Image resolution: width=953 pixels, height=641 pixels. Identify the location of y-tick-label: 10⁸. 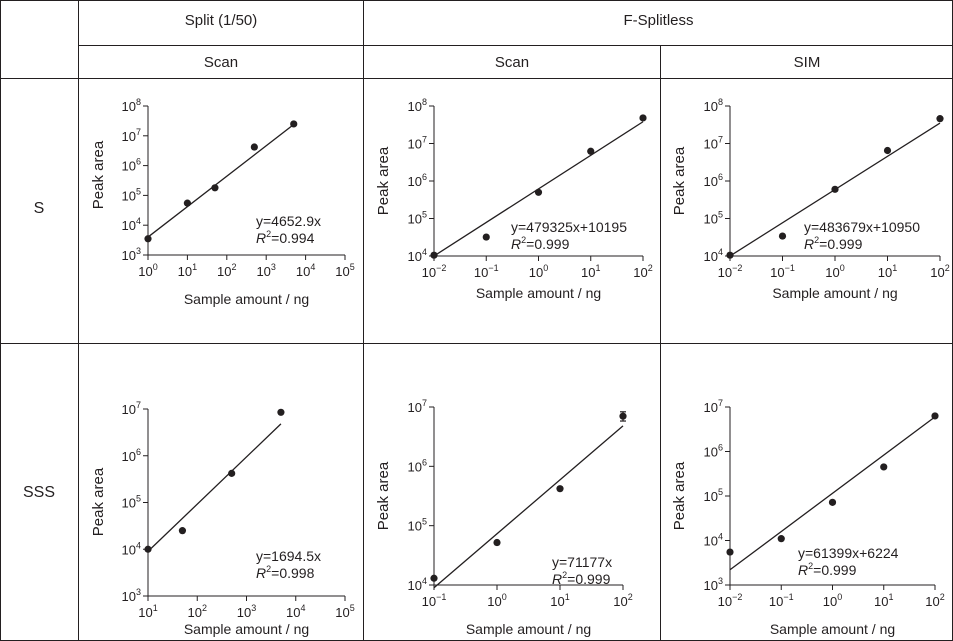
(131, 105).